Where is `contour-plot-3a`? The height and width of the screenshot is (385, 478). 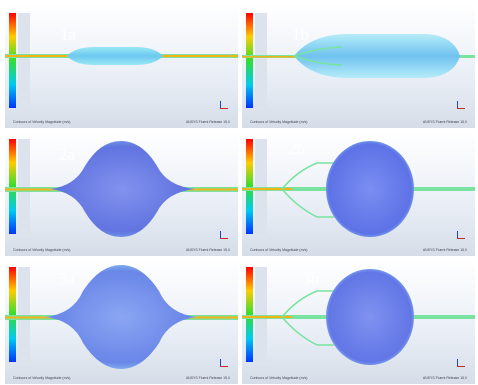 contour-plot-3a is located at coordinates (121, 317).